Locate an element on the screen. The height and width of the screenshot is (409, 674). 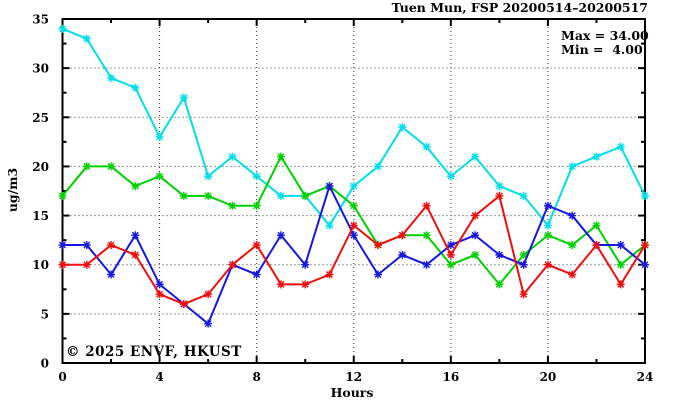
y-tick-label: 0 is located at coordinates (45, 364).